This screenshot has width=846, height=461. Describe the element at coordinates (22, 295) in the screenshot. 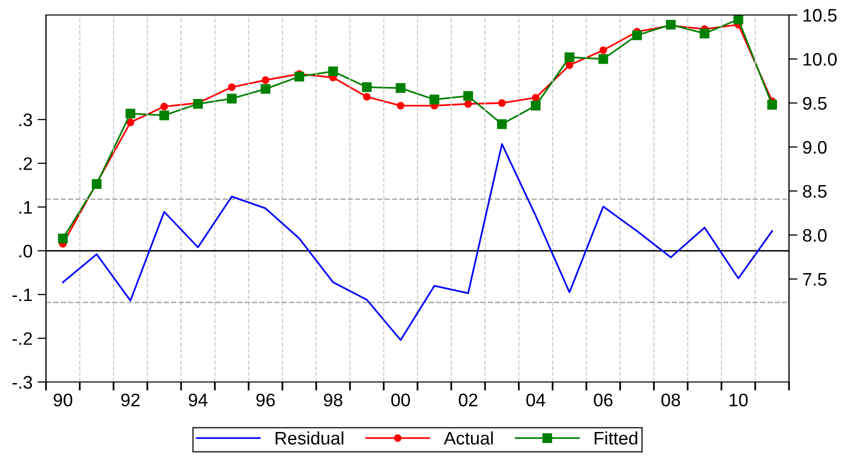

I see `y-tick-label: -.1` at that location.